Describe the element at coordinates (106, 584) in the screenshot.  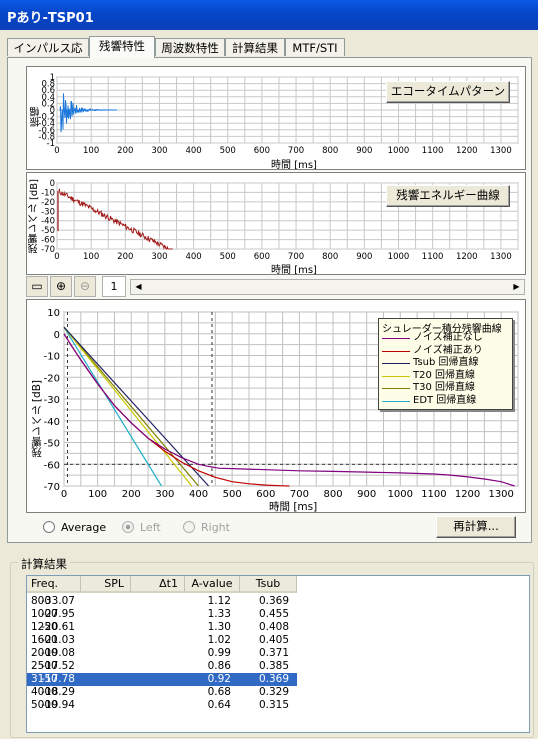
I see `col-header-spl: SPL` at that location.